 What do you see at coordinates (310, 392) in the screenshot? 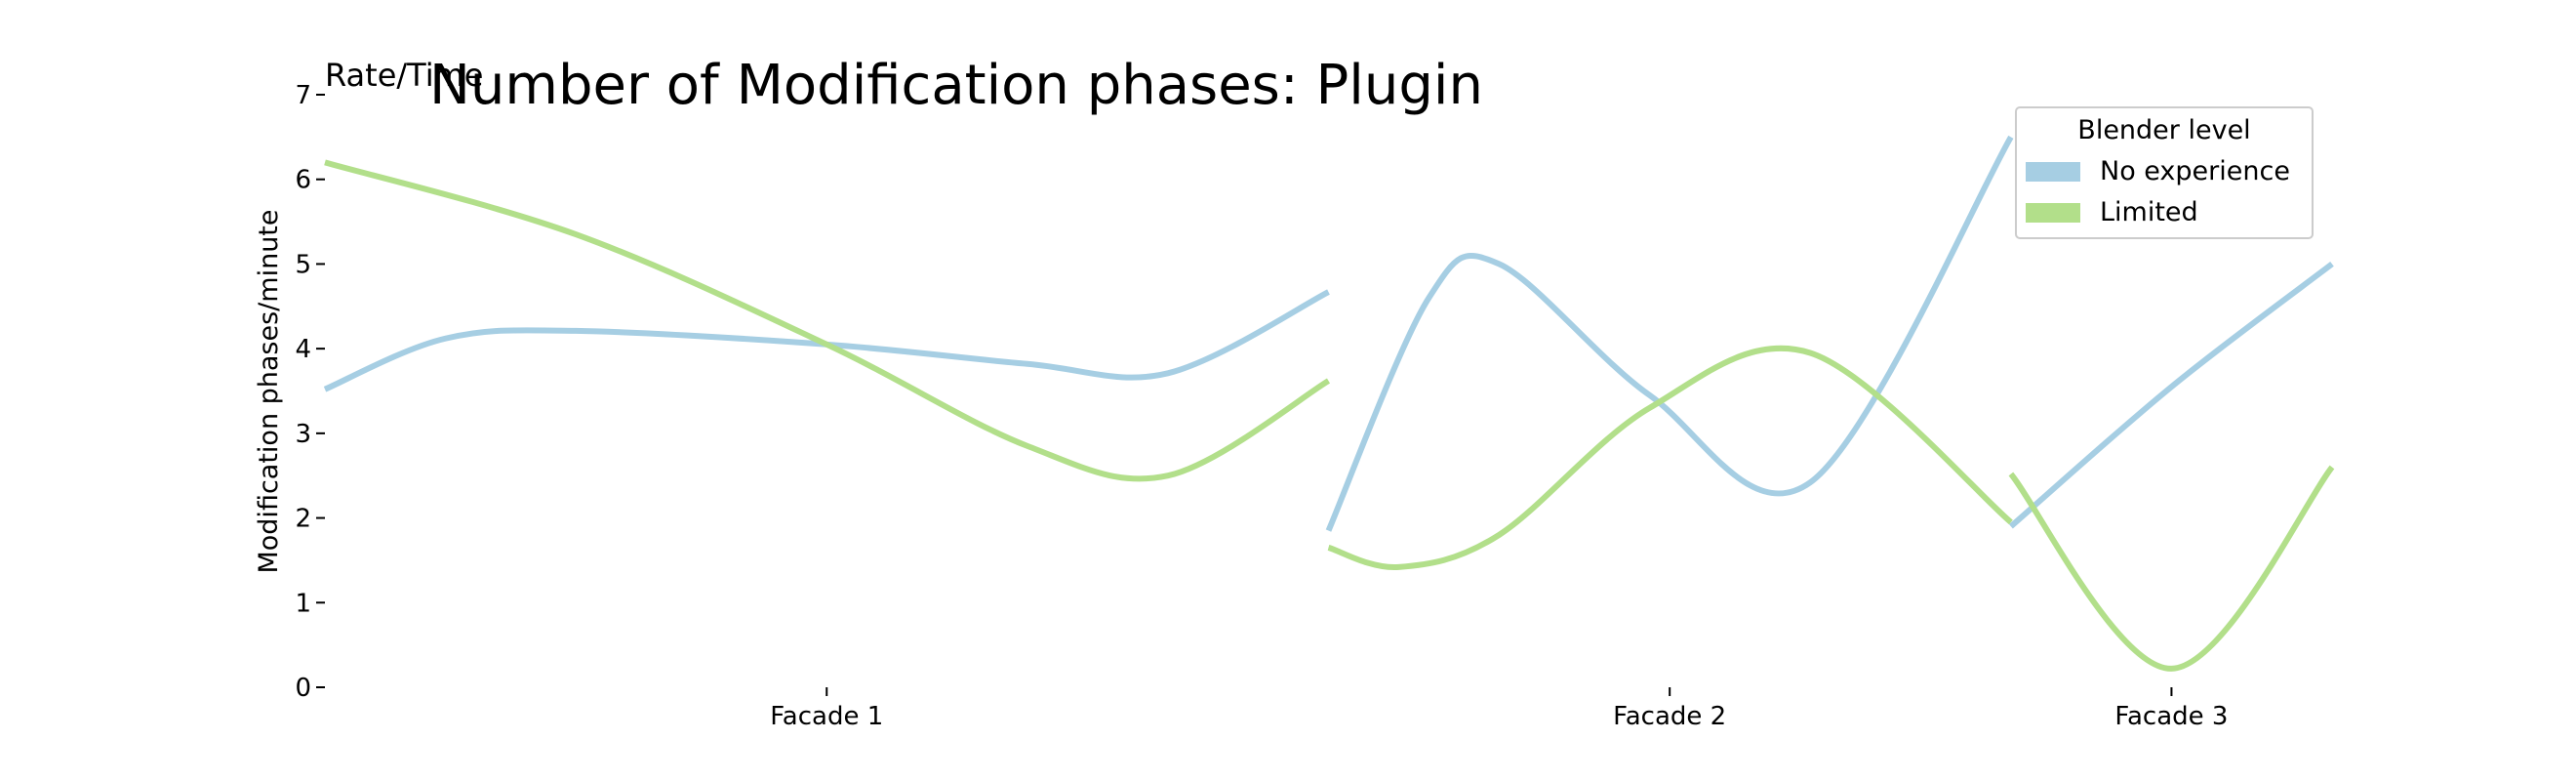
I see `y-axis: 0 1 2 3 4 5 6 7` at bounding box center [310, 392].